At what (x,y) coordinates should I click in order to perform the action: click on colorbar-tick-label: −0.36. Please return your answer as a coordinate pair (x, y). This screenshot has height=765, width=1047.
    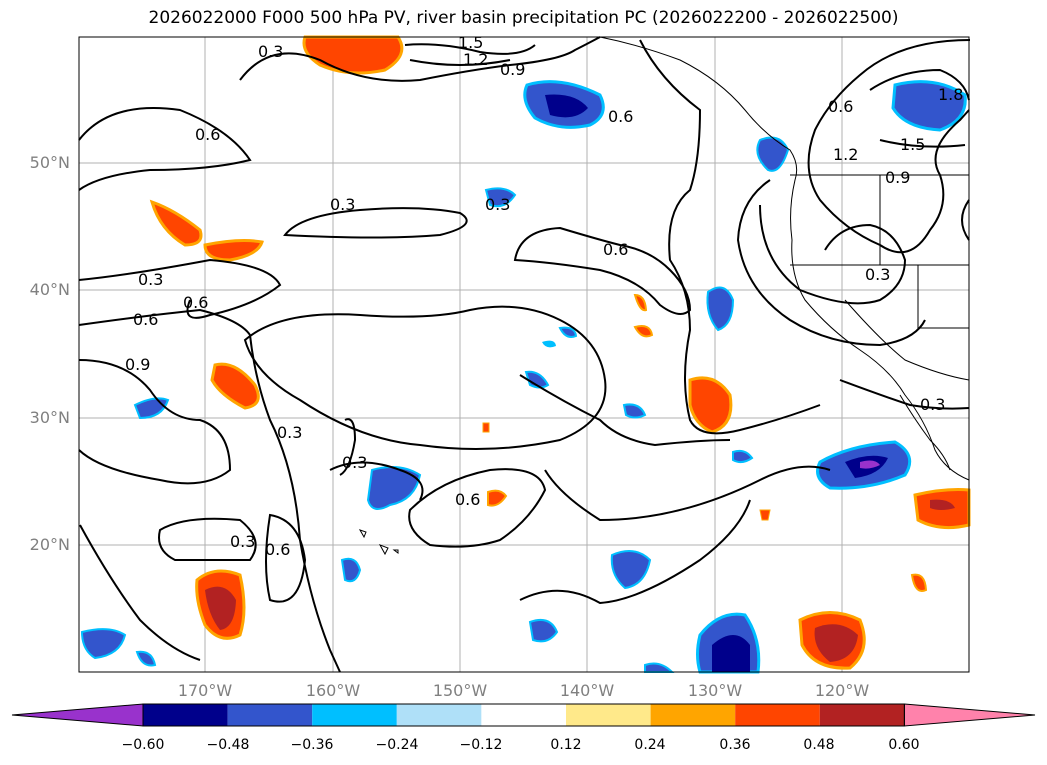
    Looking at the image, I should click on (312, 745).